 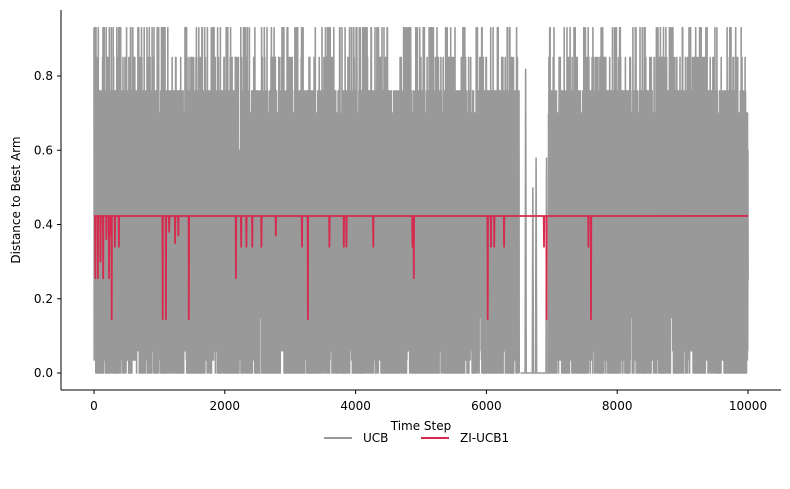 I want to click on y-tick-label: 0.2, so click(x=43, y=299).